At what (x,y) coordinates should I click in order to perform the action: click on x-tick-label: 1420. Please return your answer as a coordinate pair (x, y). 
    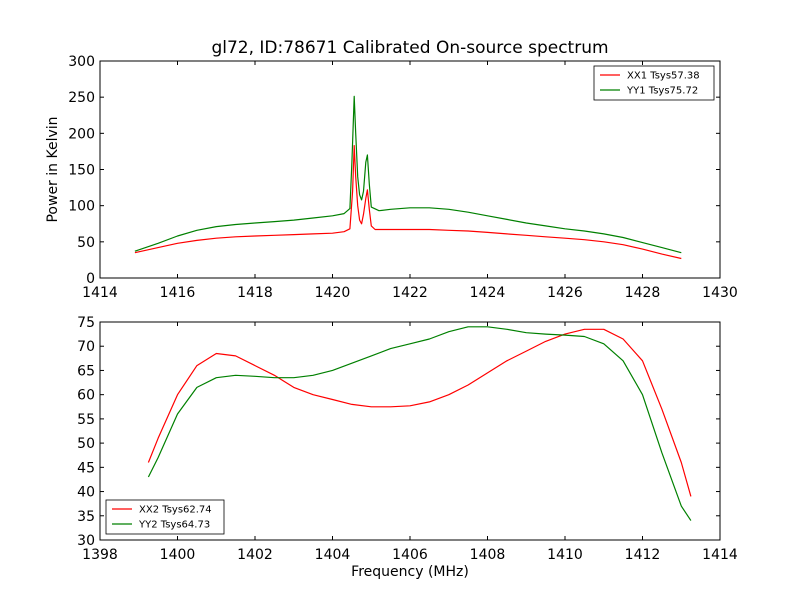
    Looking at the image, I should click on (333, 293).